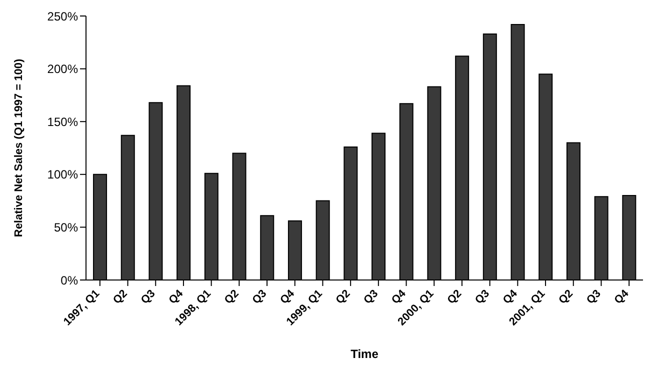  What do you see at coordinates (69, 280) in the screenshot?
I see `y-tick-label: 0%` at bounding box center [69, 280].